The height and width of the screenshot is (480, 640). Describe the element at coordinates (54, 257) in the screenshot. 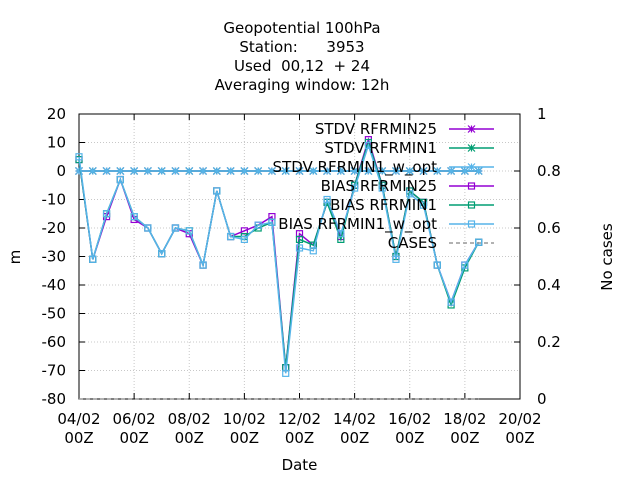

I see `y-tick-label: -30` at that location.